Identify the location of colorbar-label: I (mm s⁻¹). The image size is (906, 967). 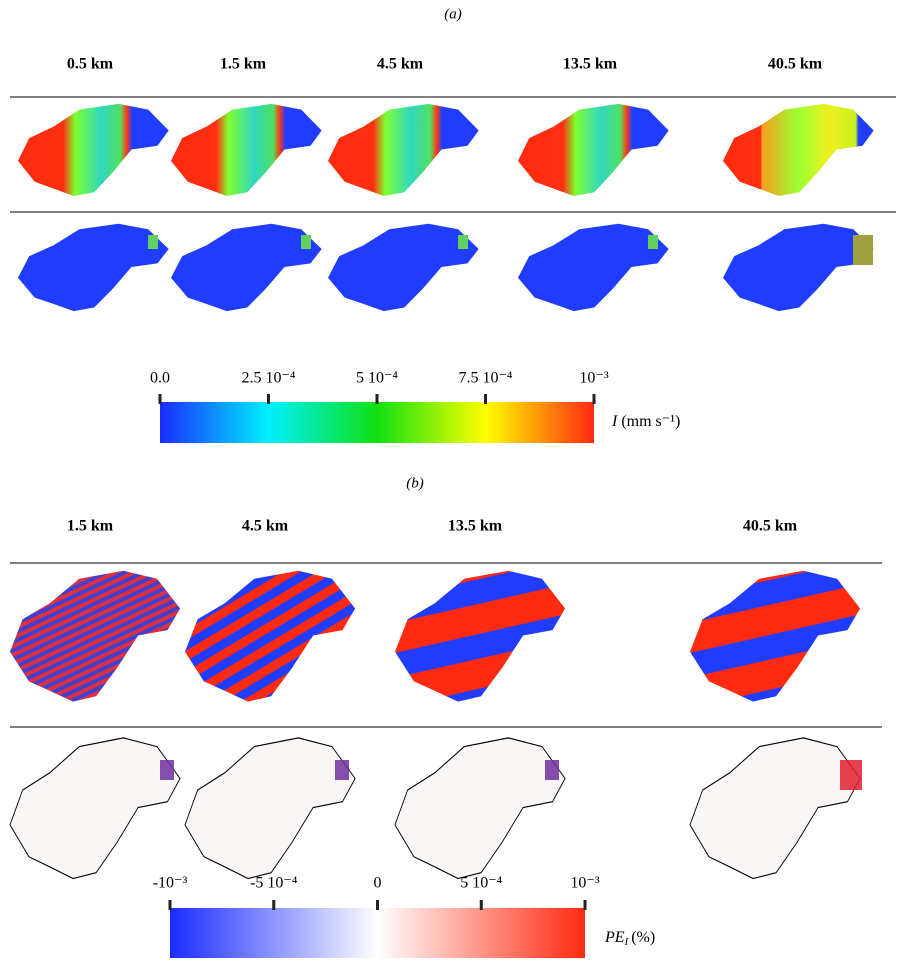
(645, 421).